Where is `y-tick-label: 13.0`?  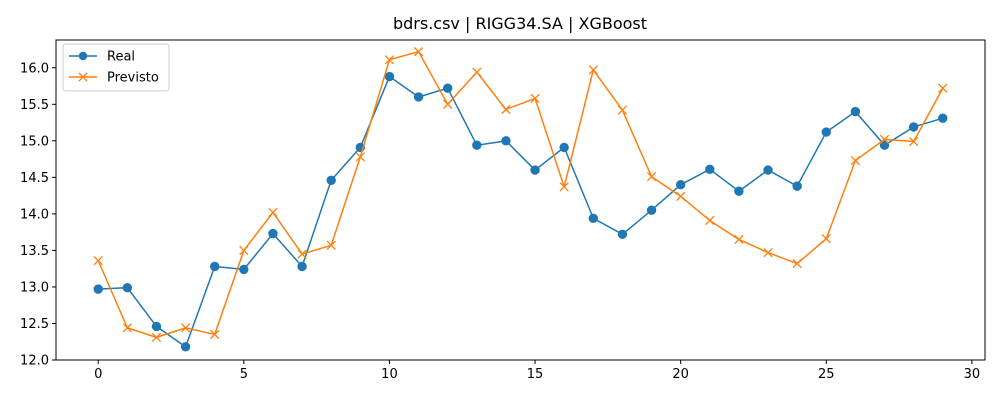
y-tick-label: 13.0 is located at coordinates (34, 287).